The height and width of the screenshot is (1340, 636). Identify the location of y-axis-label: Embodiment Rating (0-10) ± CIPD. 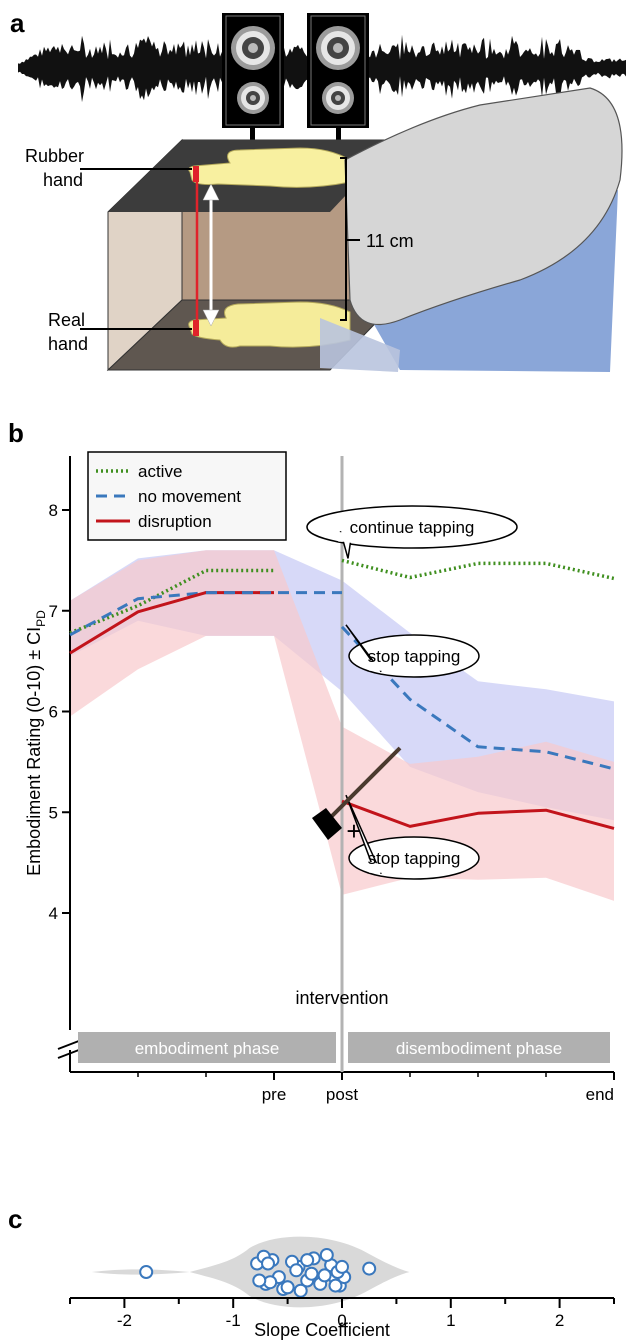
(36, 743).